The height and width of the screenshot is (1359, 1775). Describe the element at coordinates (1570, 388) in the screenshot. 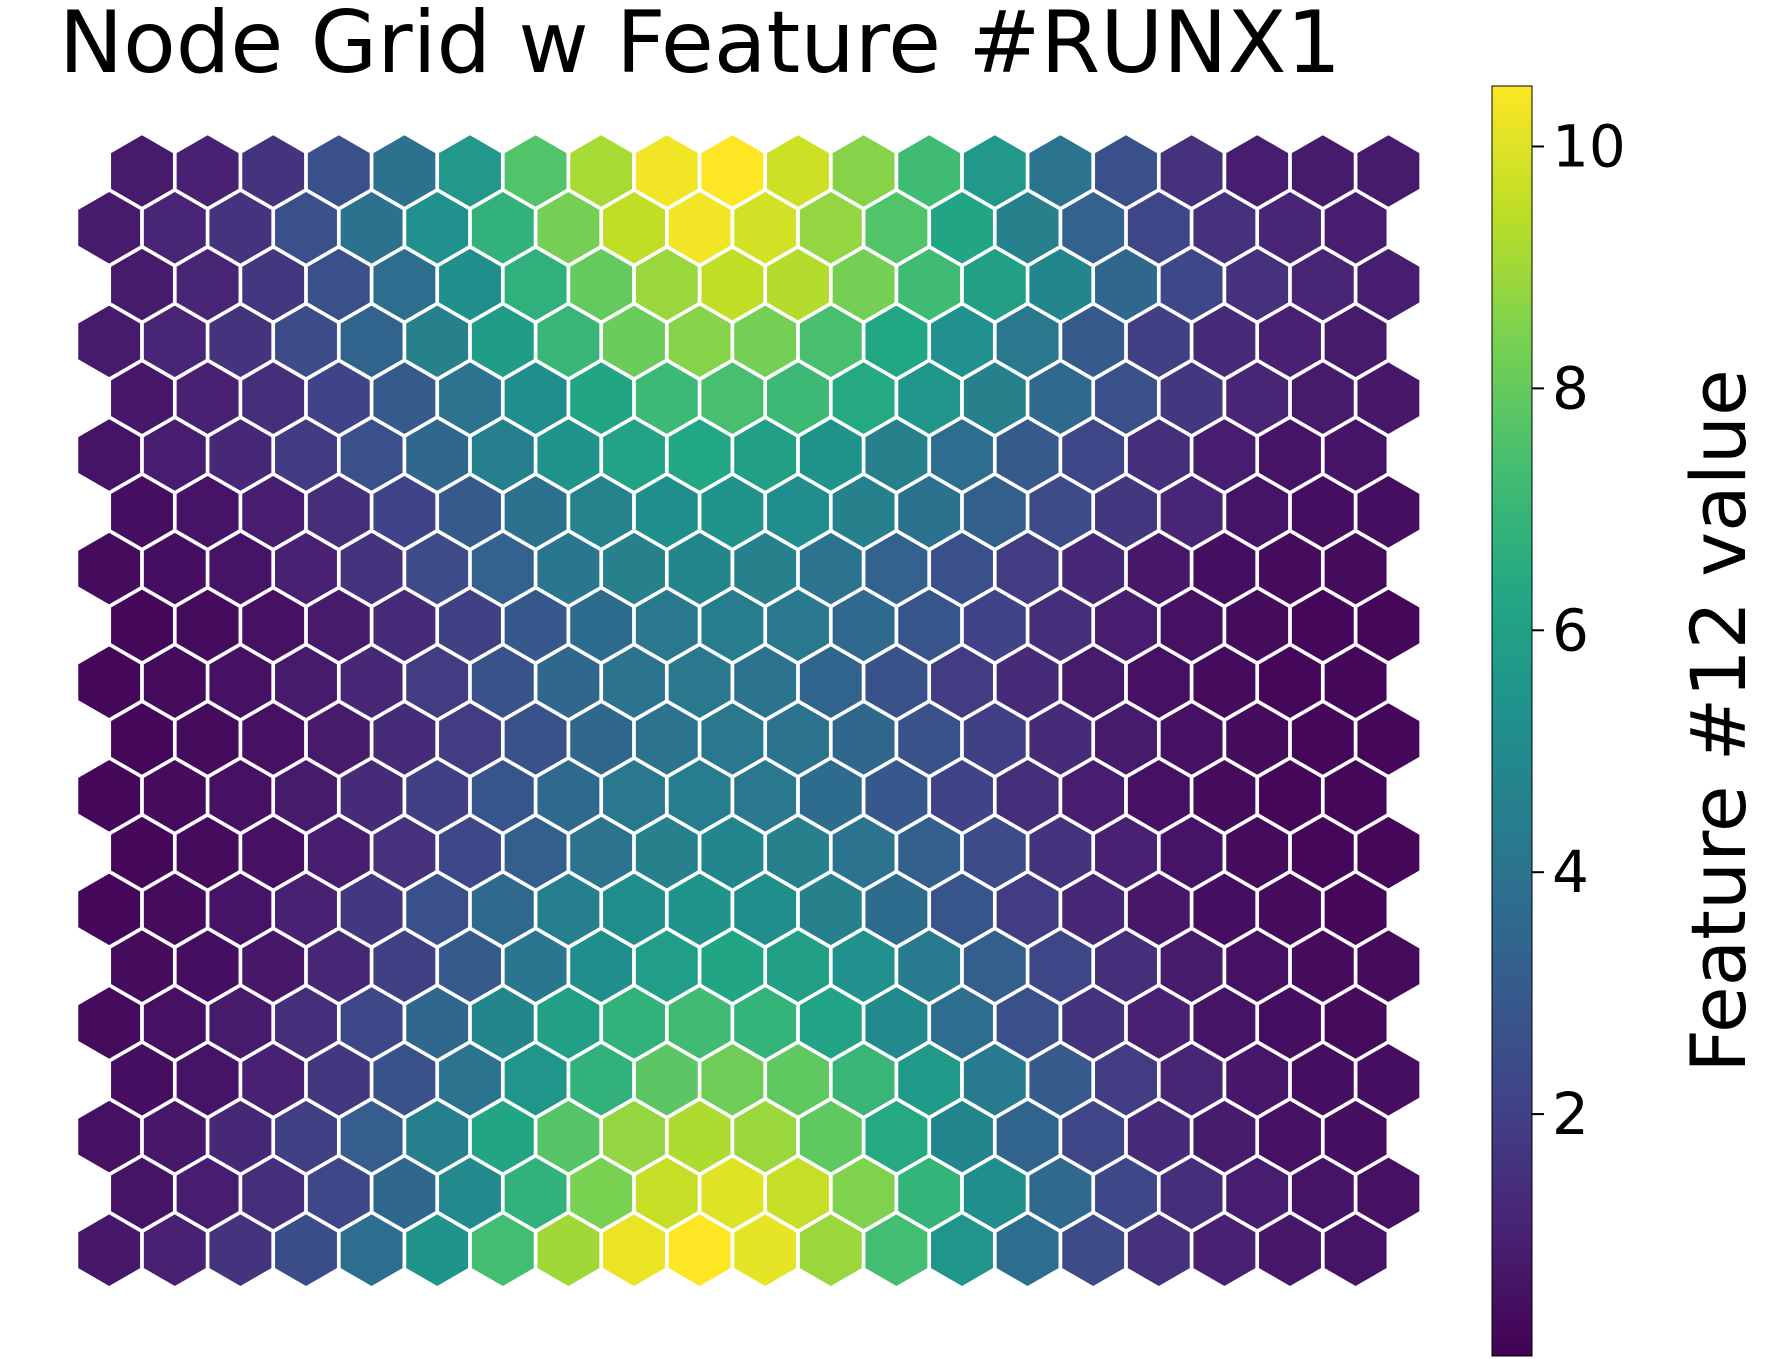

I see `colorbar-tick-label: 8` at that location.